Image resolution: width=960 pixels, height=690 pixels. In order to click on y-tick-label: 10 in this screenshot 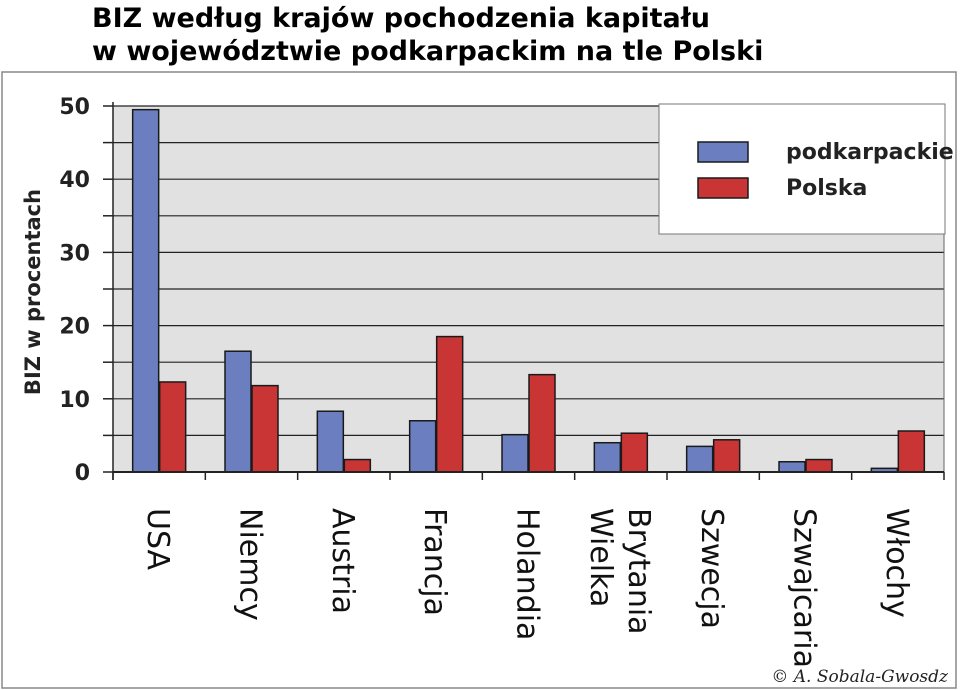, I will do `click(74, 400)`.